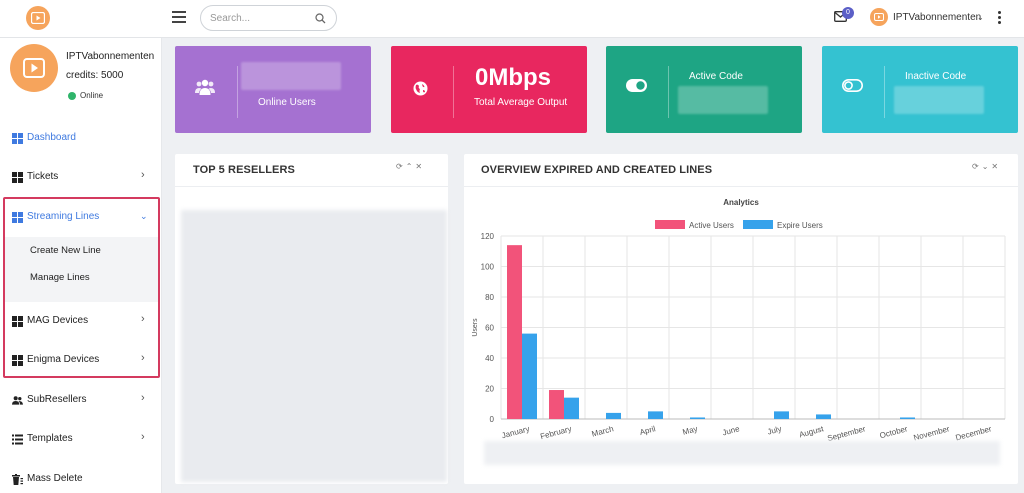 The image size is (1024, 493). Describe the element at coordinates (742, 453) in the screenshot. I see `redacted-footer` at that location.